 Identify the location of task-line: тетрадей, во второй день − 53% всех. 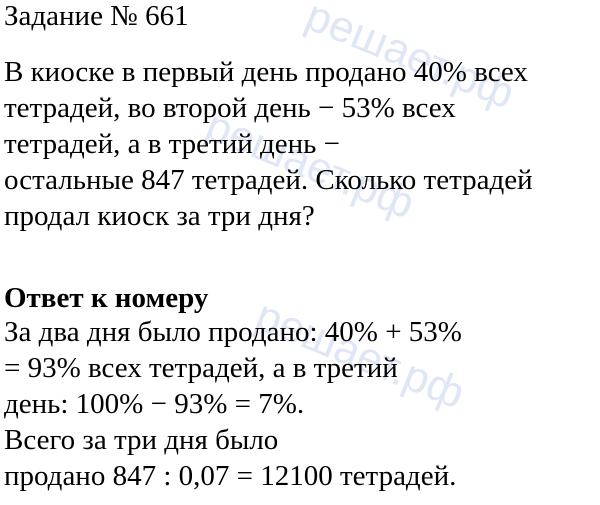
(230, 108).